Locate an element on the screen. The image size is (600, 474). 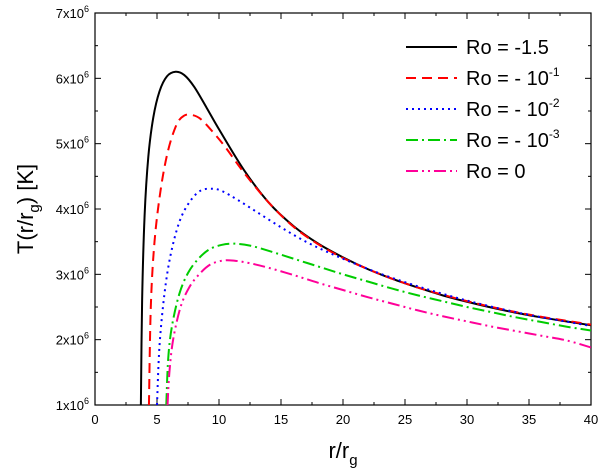
y-axis-title-tail: ) [K] is located at coordinates (25, 184).